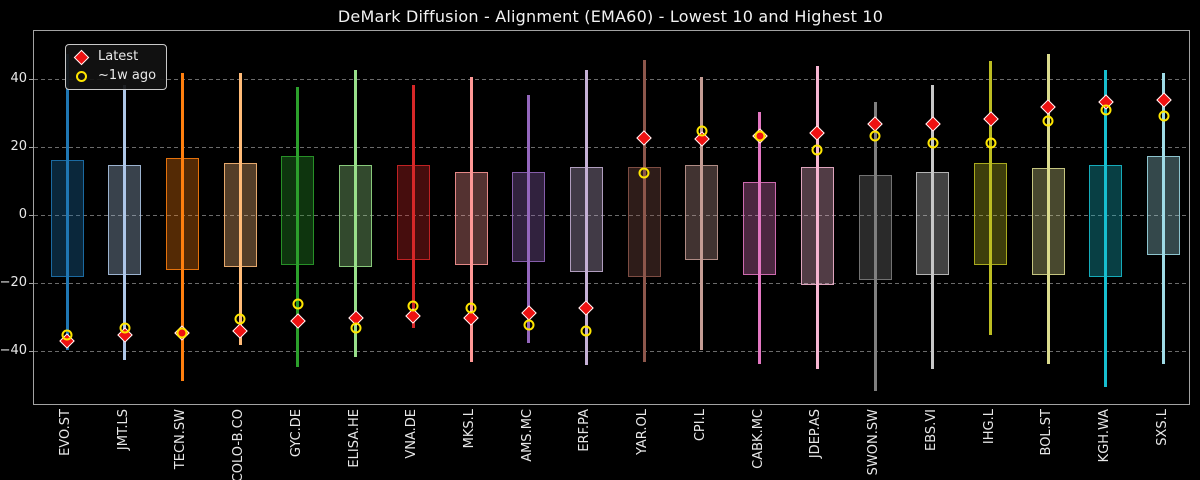 This screenshot has height=480, width=1200. Describe the element at coordinates (816, 434) in the screenshot. I see `x-tick-label: JDEP.AS` at that location.